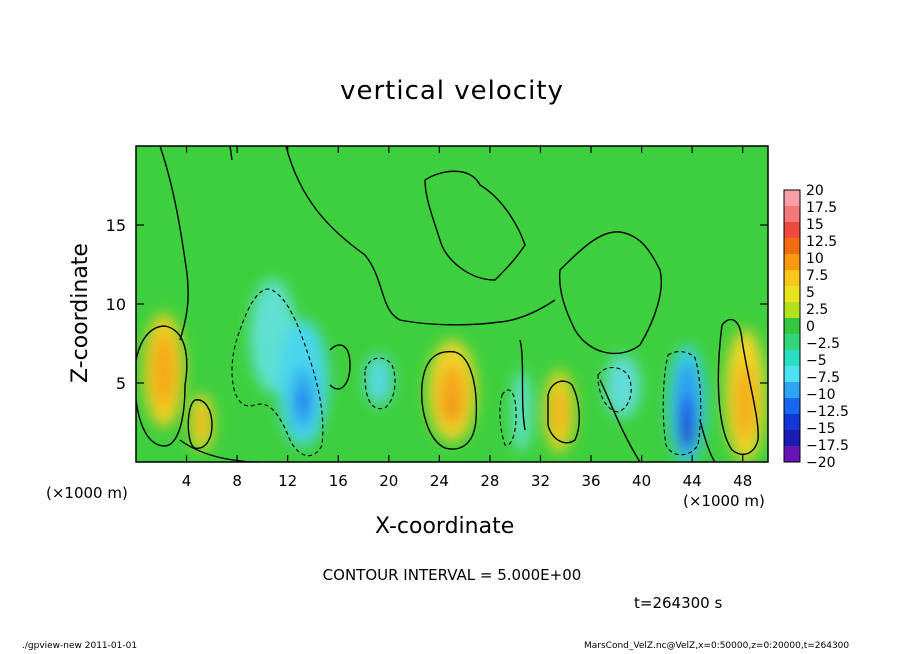 The image size is (904, 654). What do you see at coordinates (540, 481) in the screenshot?
I see `x-tick-label-7: 32` at bounding box center [540, 481].